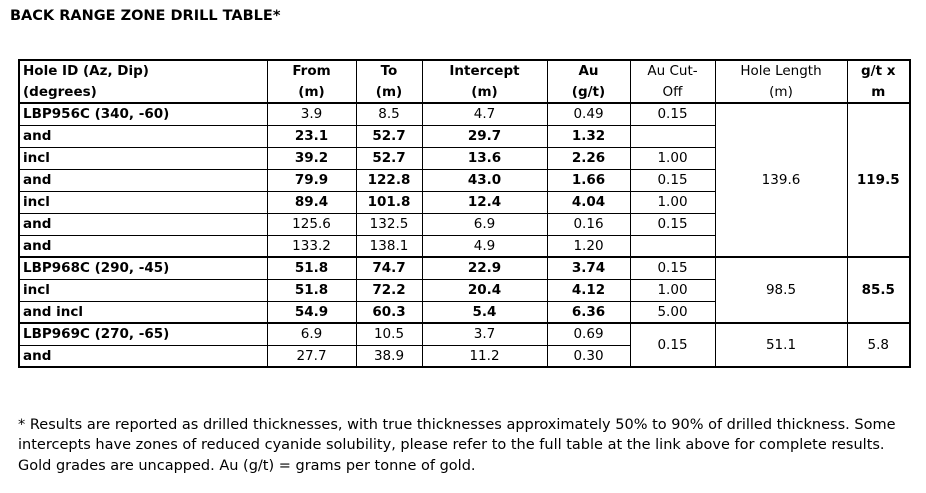 This screenshot has width=926, height=493. I want to click on intercept-cell: 5.4, so click(484, 312).